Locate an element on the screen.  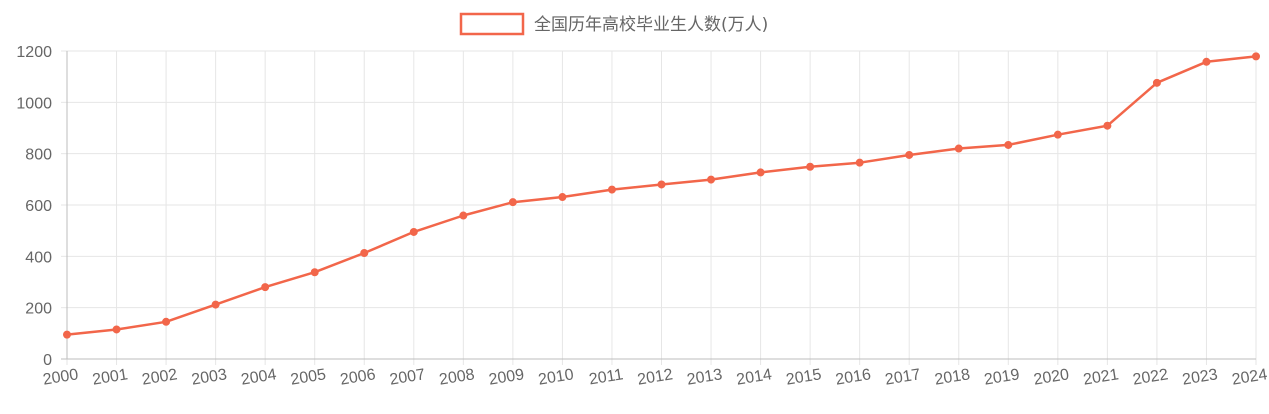
x-tick-label: 2008 is located at coordinates (457, 377).